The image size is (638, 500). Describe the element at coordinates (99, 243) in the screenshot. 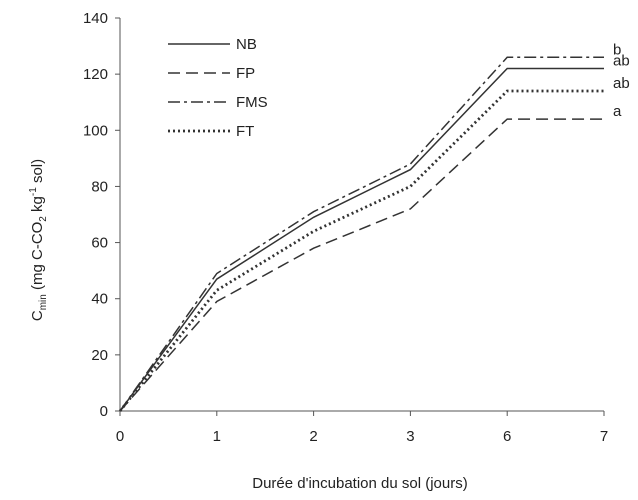

I see `y-tick-label: 60` at that location.